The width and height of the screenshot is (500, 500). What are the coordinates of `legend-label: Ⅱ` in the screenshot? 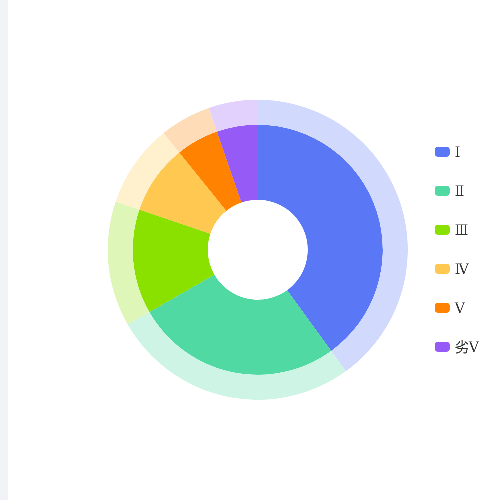 It's located at (460, 192).